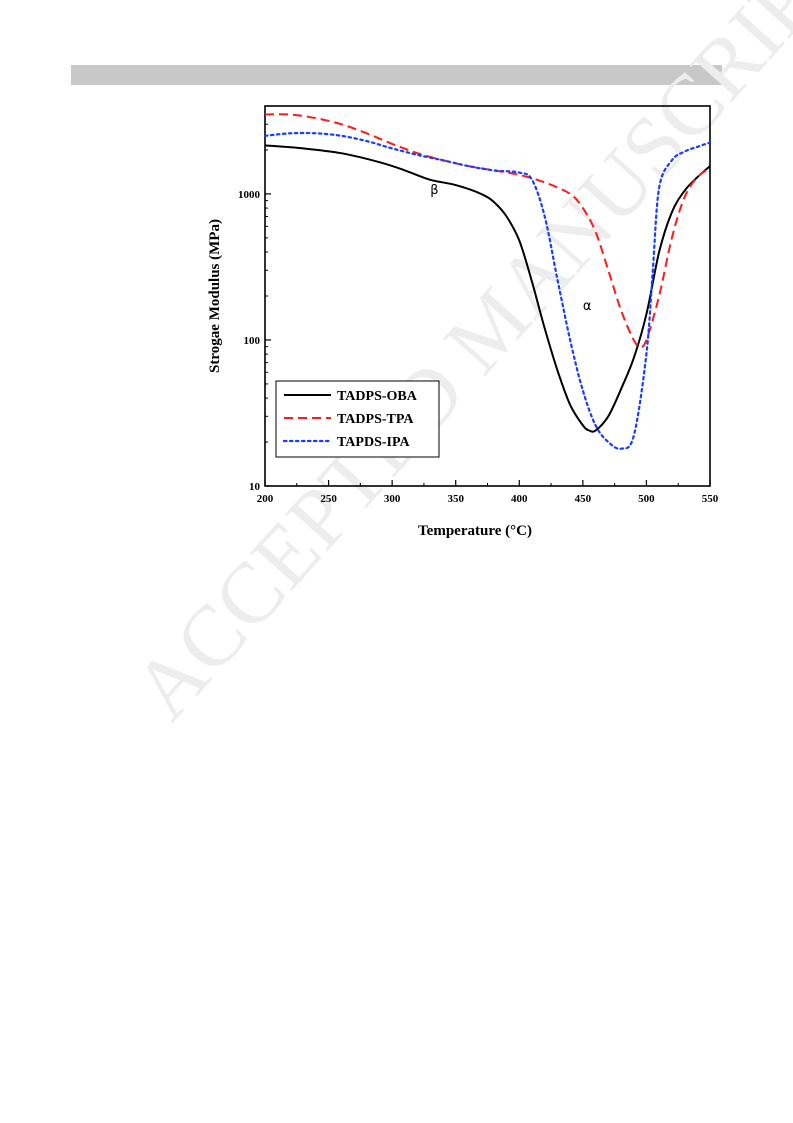 The image size is (793, 1123). I want to click on x-tick-label: 300, so click(392, 499).